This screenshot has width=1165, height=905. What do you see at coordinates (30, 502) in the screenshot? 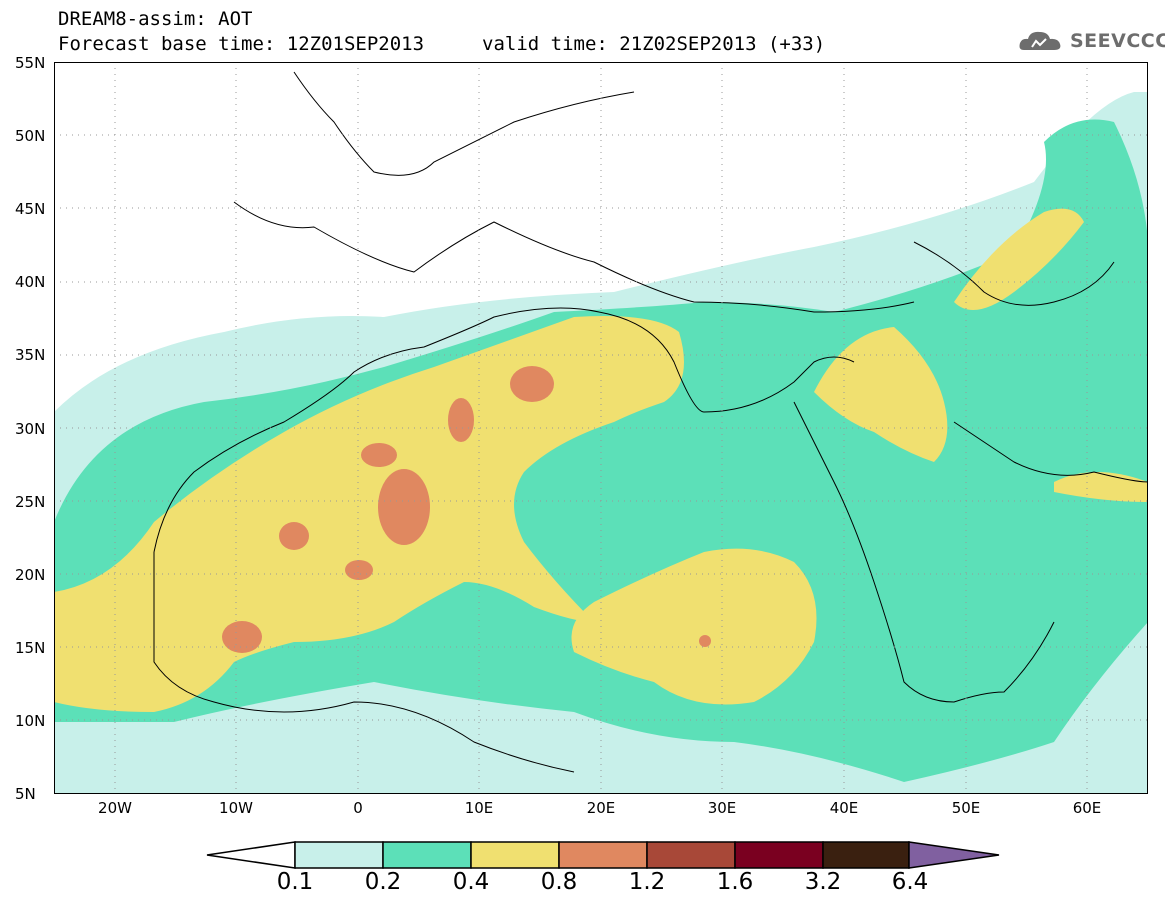
I see `lat-label: 25N` at bounding box center [30, 502].